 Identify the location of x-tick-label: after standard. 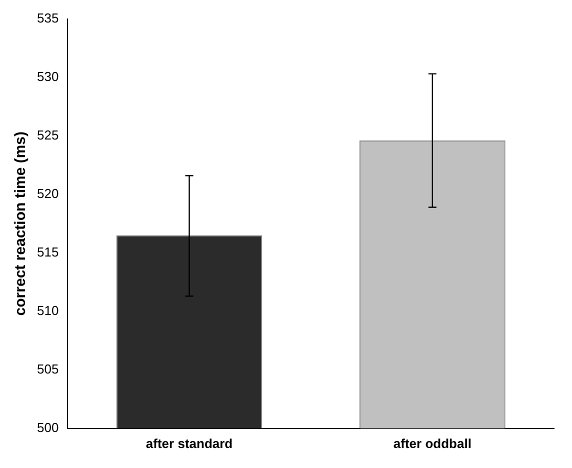
(189, 443).